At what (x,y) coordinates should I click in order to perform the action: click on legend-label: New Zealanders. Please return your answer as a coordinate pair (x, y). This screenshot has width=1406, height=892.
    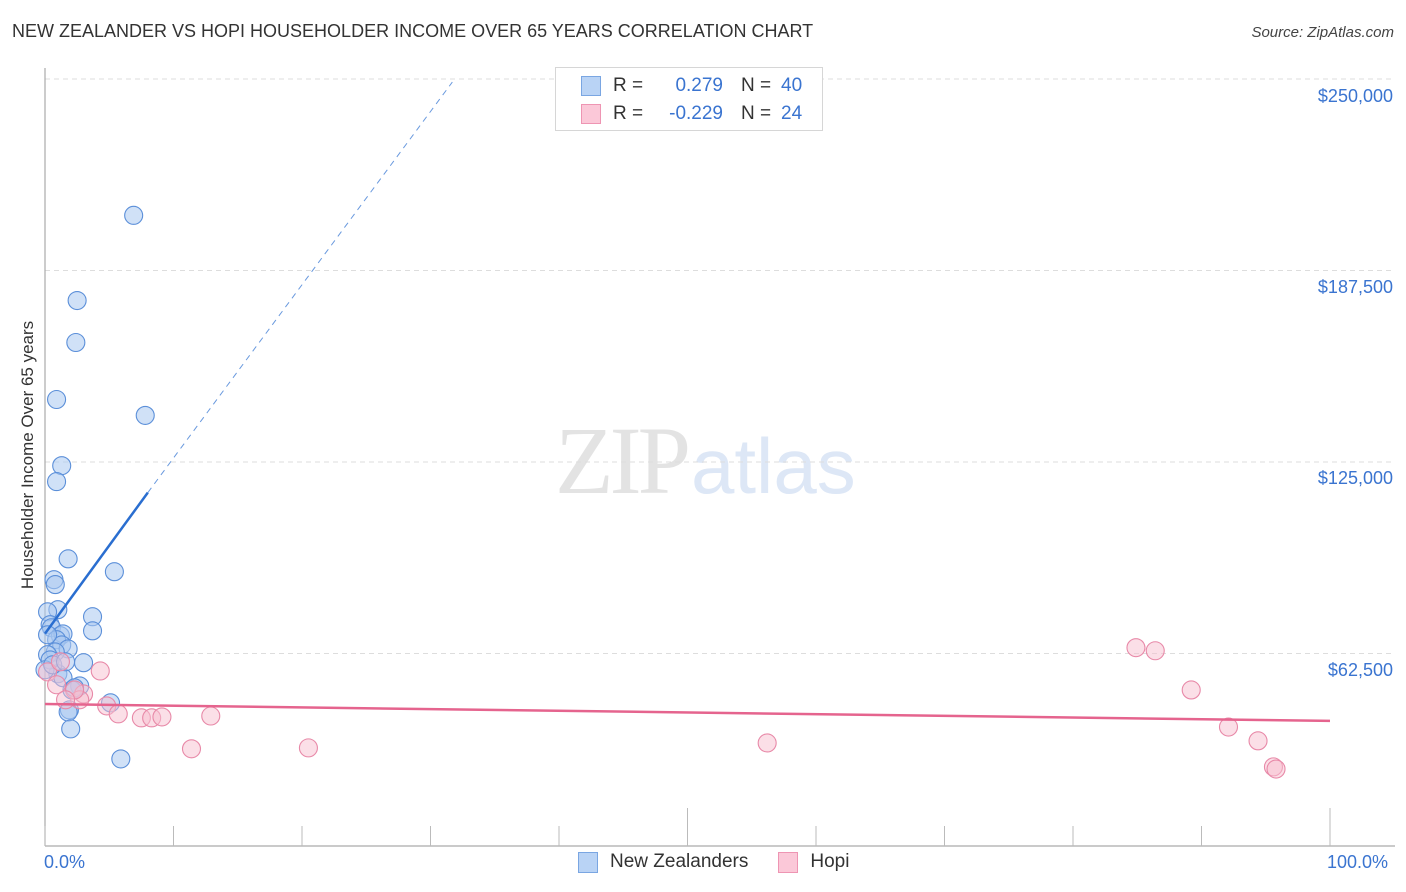
    Looking at the image, I should click on (679, 861).